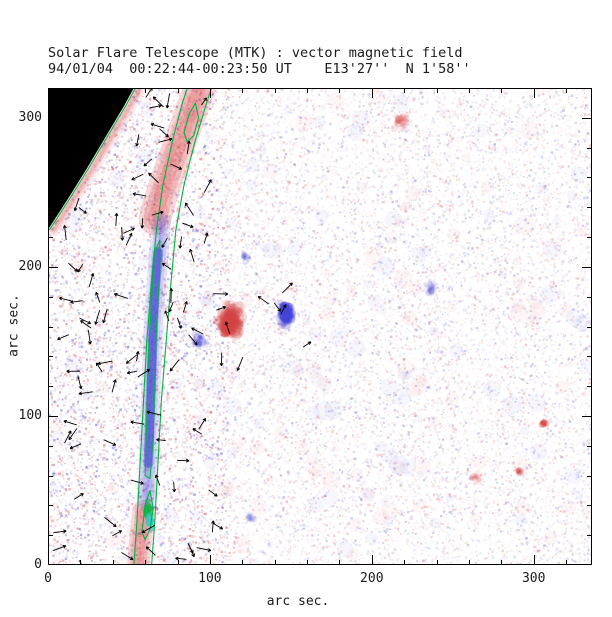  What do you see at coordinates (30, 415) in the screenshot?
I see `y-tick-label: 100` at bounding box center [30, 415].